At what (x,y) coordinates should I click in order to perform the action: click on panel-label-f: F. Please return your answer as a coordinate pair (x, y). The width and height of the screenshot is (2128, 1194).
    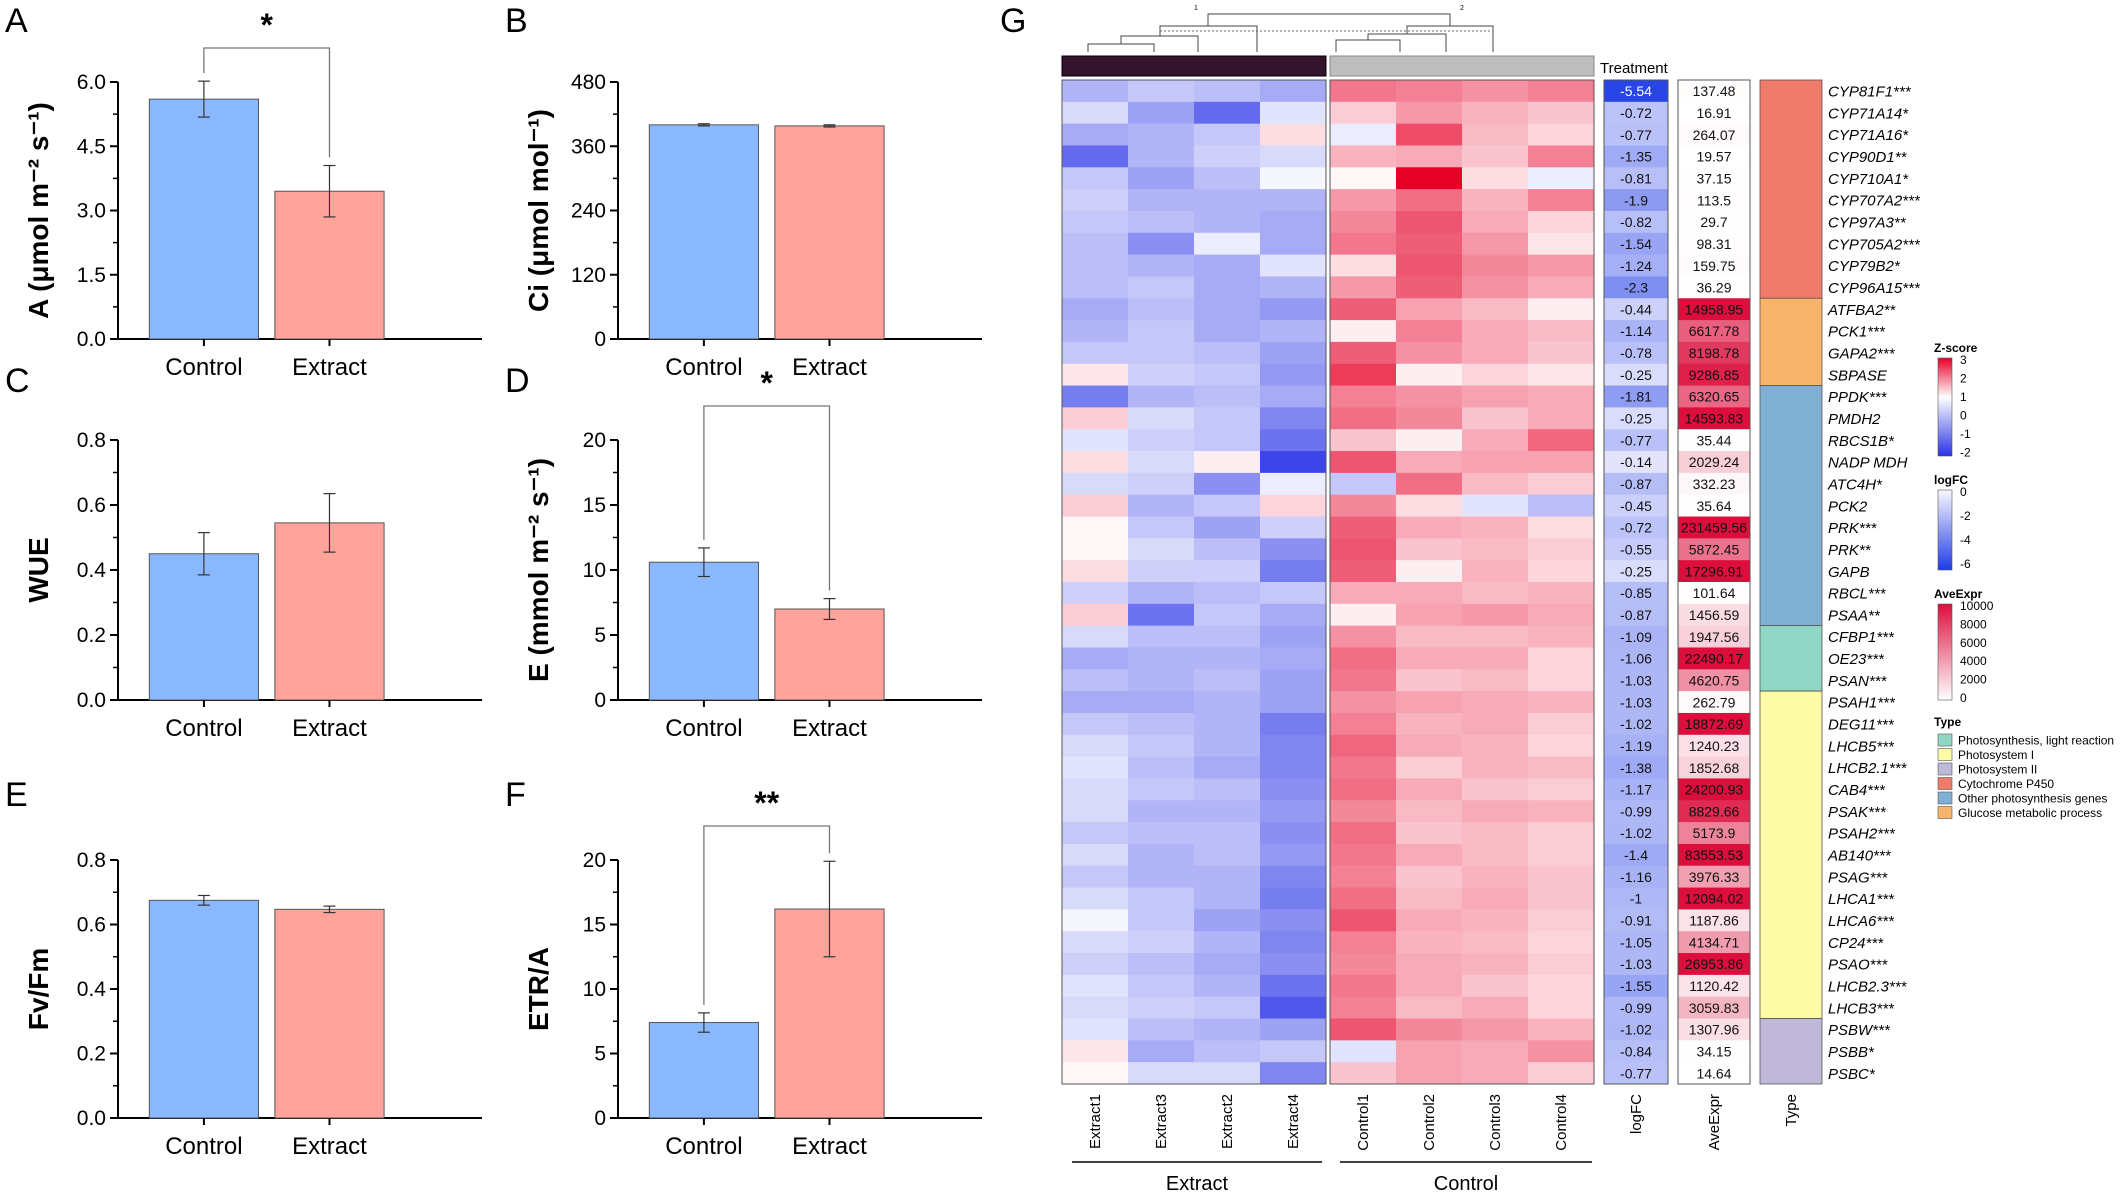
    Looking at the image, I should click on (515, 795).